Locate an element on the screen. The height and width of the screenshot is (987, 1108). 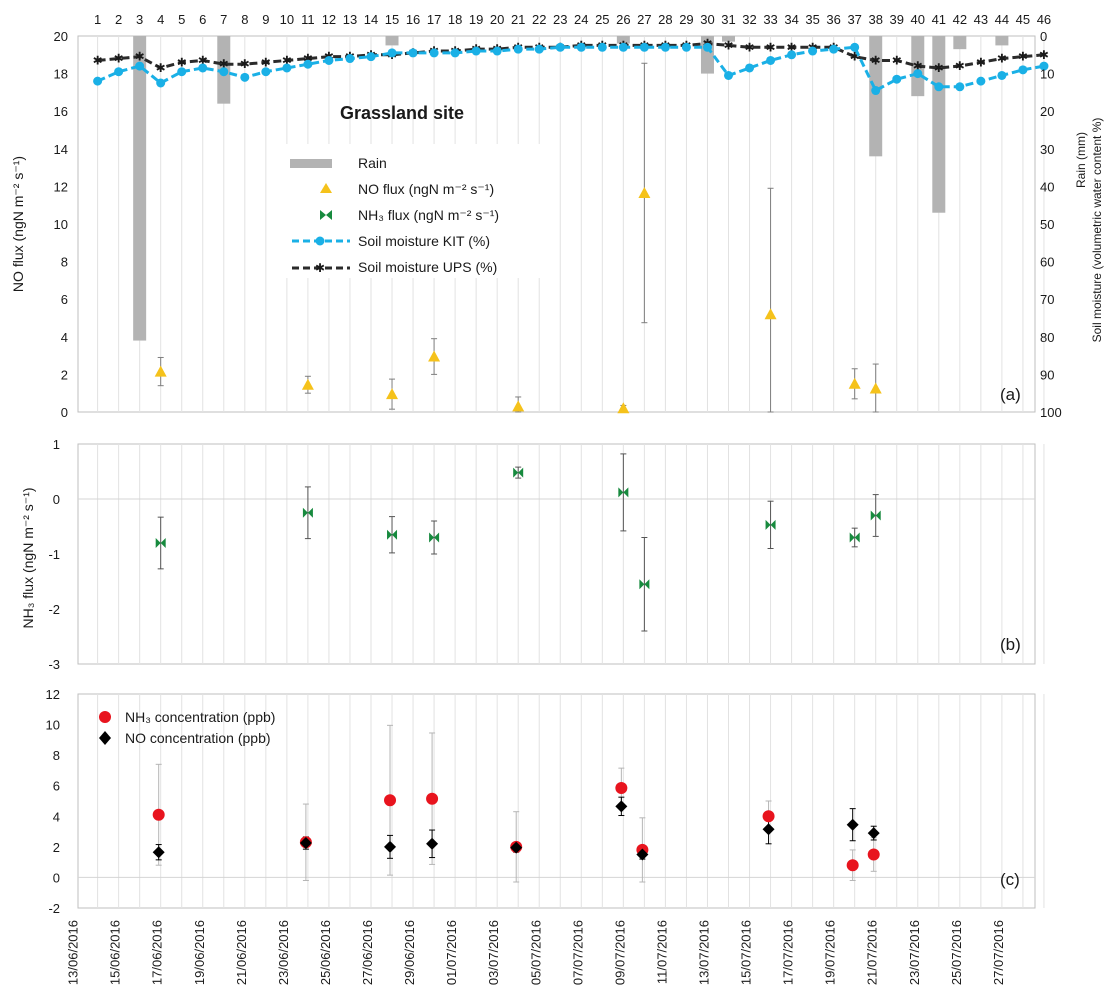
top-axis-tick-label: 31 is located at coordinates (728, 19).